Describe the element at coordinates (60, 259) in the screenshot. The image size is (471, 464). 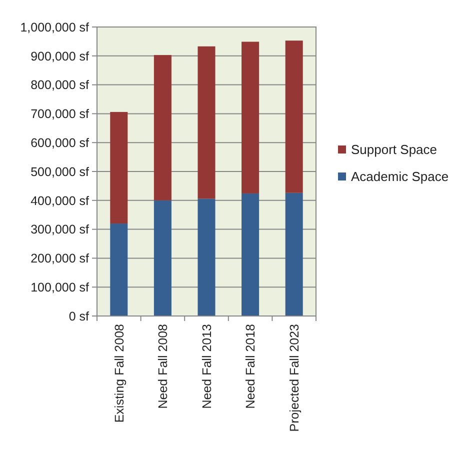
I see `y-tick-label: 200,000 sf` at that location.